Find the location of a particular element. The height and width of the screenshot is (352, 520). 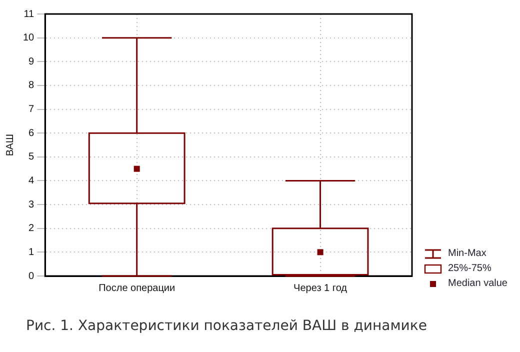

y-tick-label: 5 is located at coordinates (31, 157).